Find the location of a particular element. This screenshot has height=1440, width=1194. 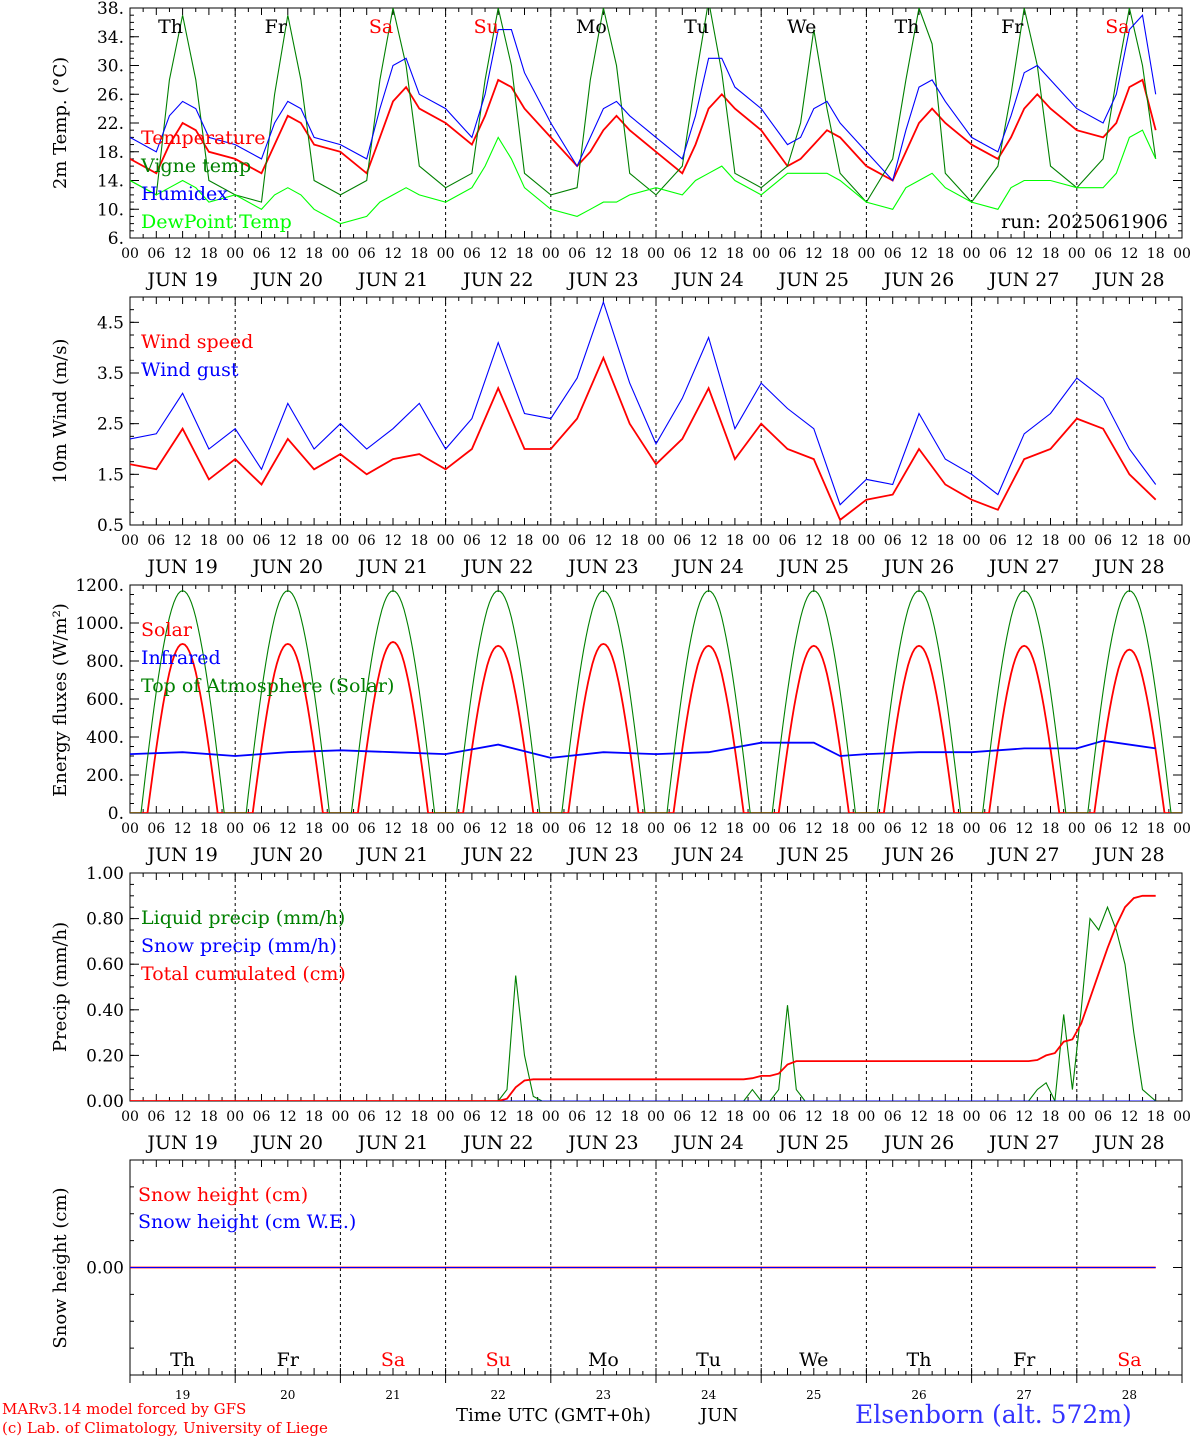

legend-entry: Snow height (cm W.E.) is located at coordinates (247, 1222).